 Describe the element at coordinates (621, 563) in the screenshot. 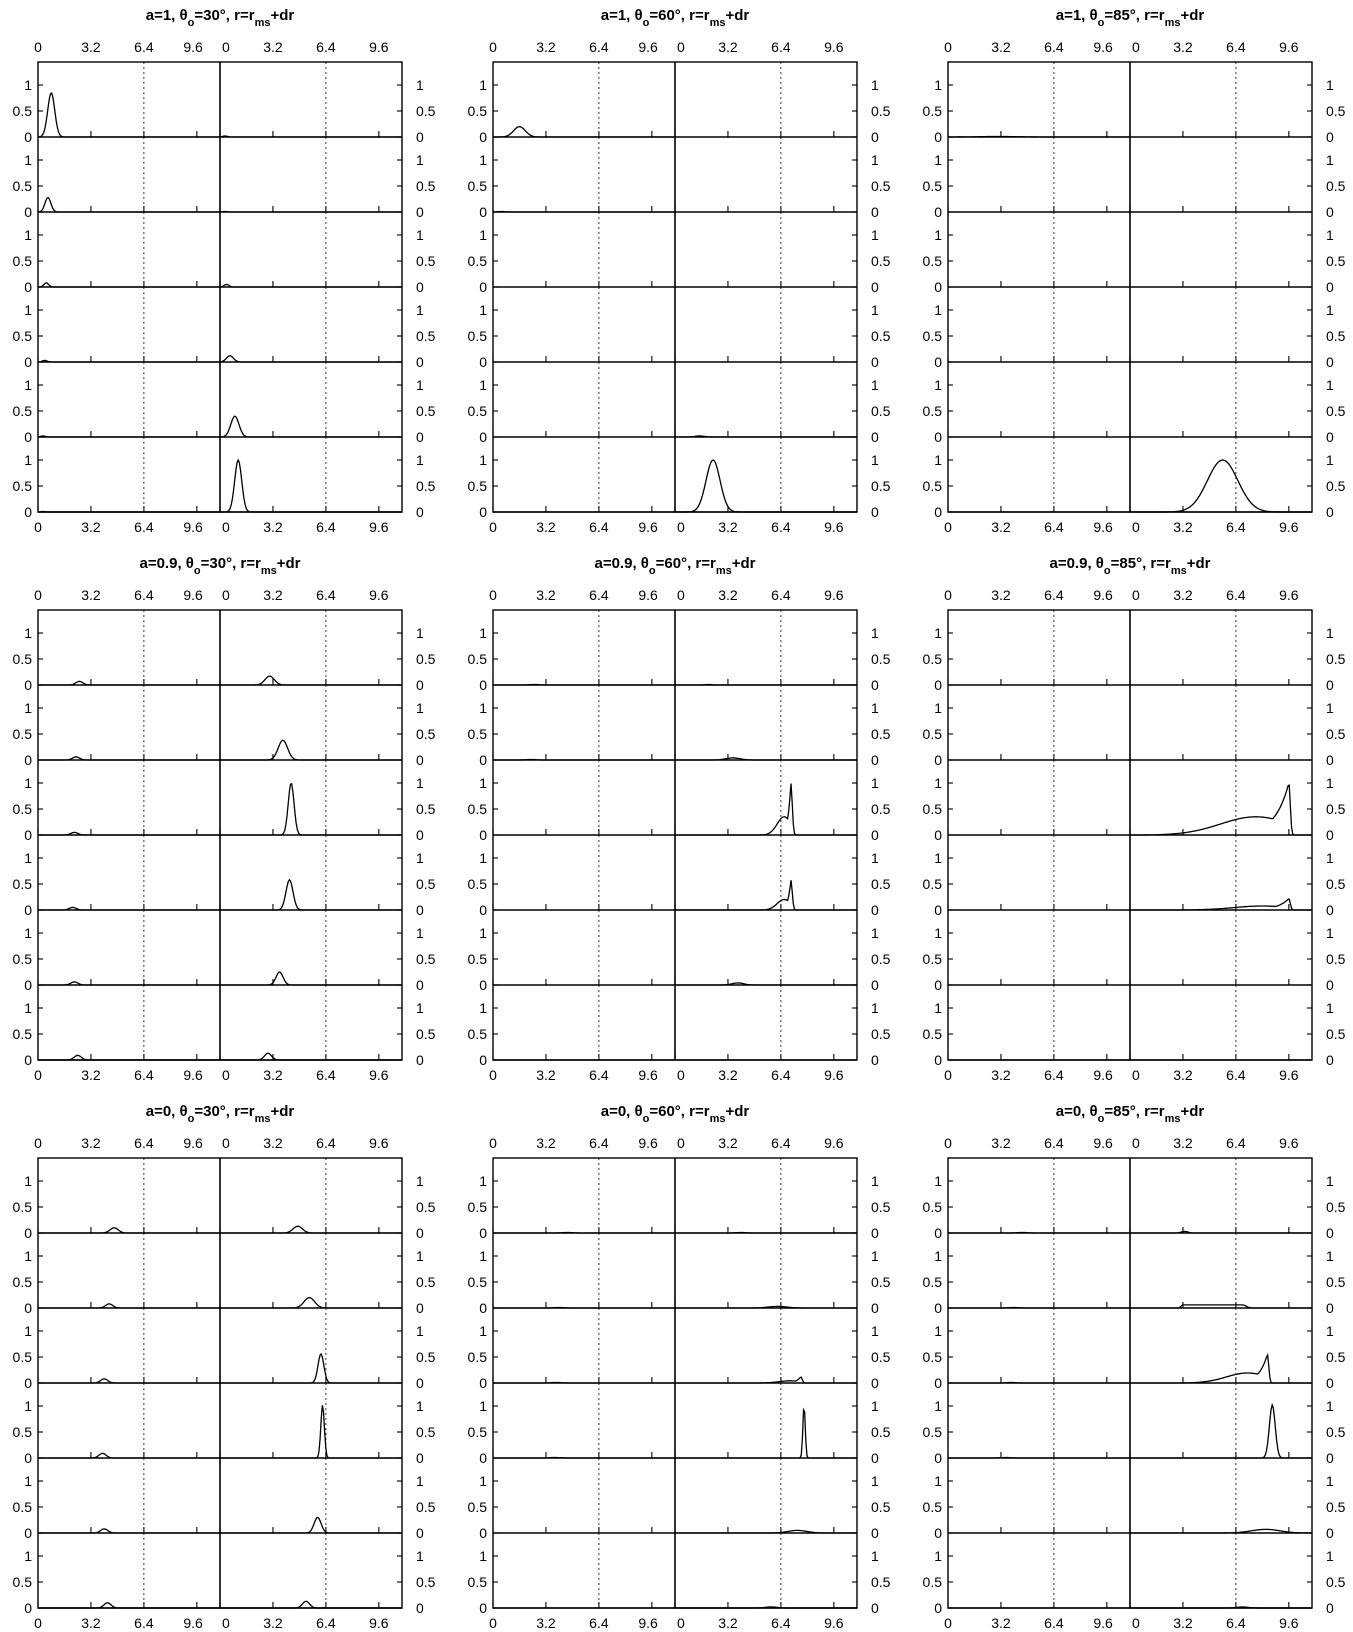

I see `title-text: a=0.9, θ` at that location.